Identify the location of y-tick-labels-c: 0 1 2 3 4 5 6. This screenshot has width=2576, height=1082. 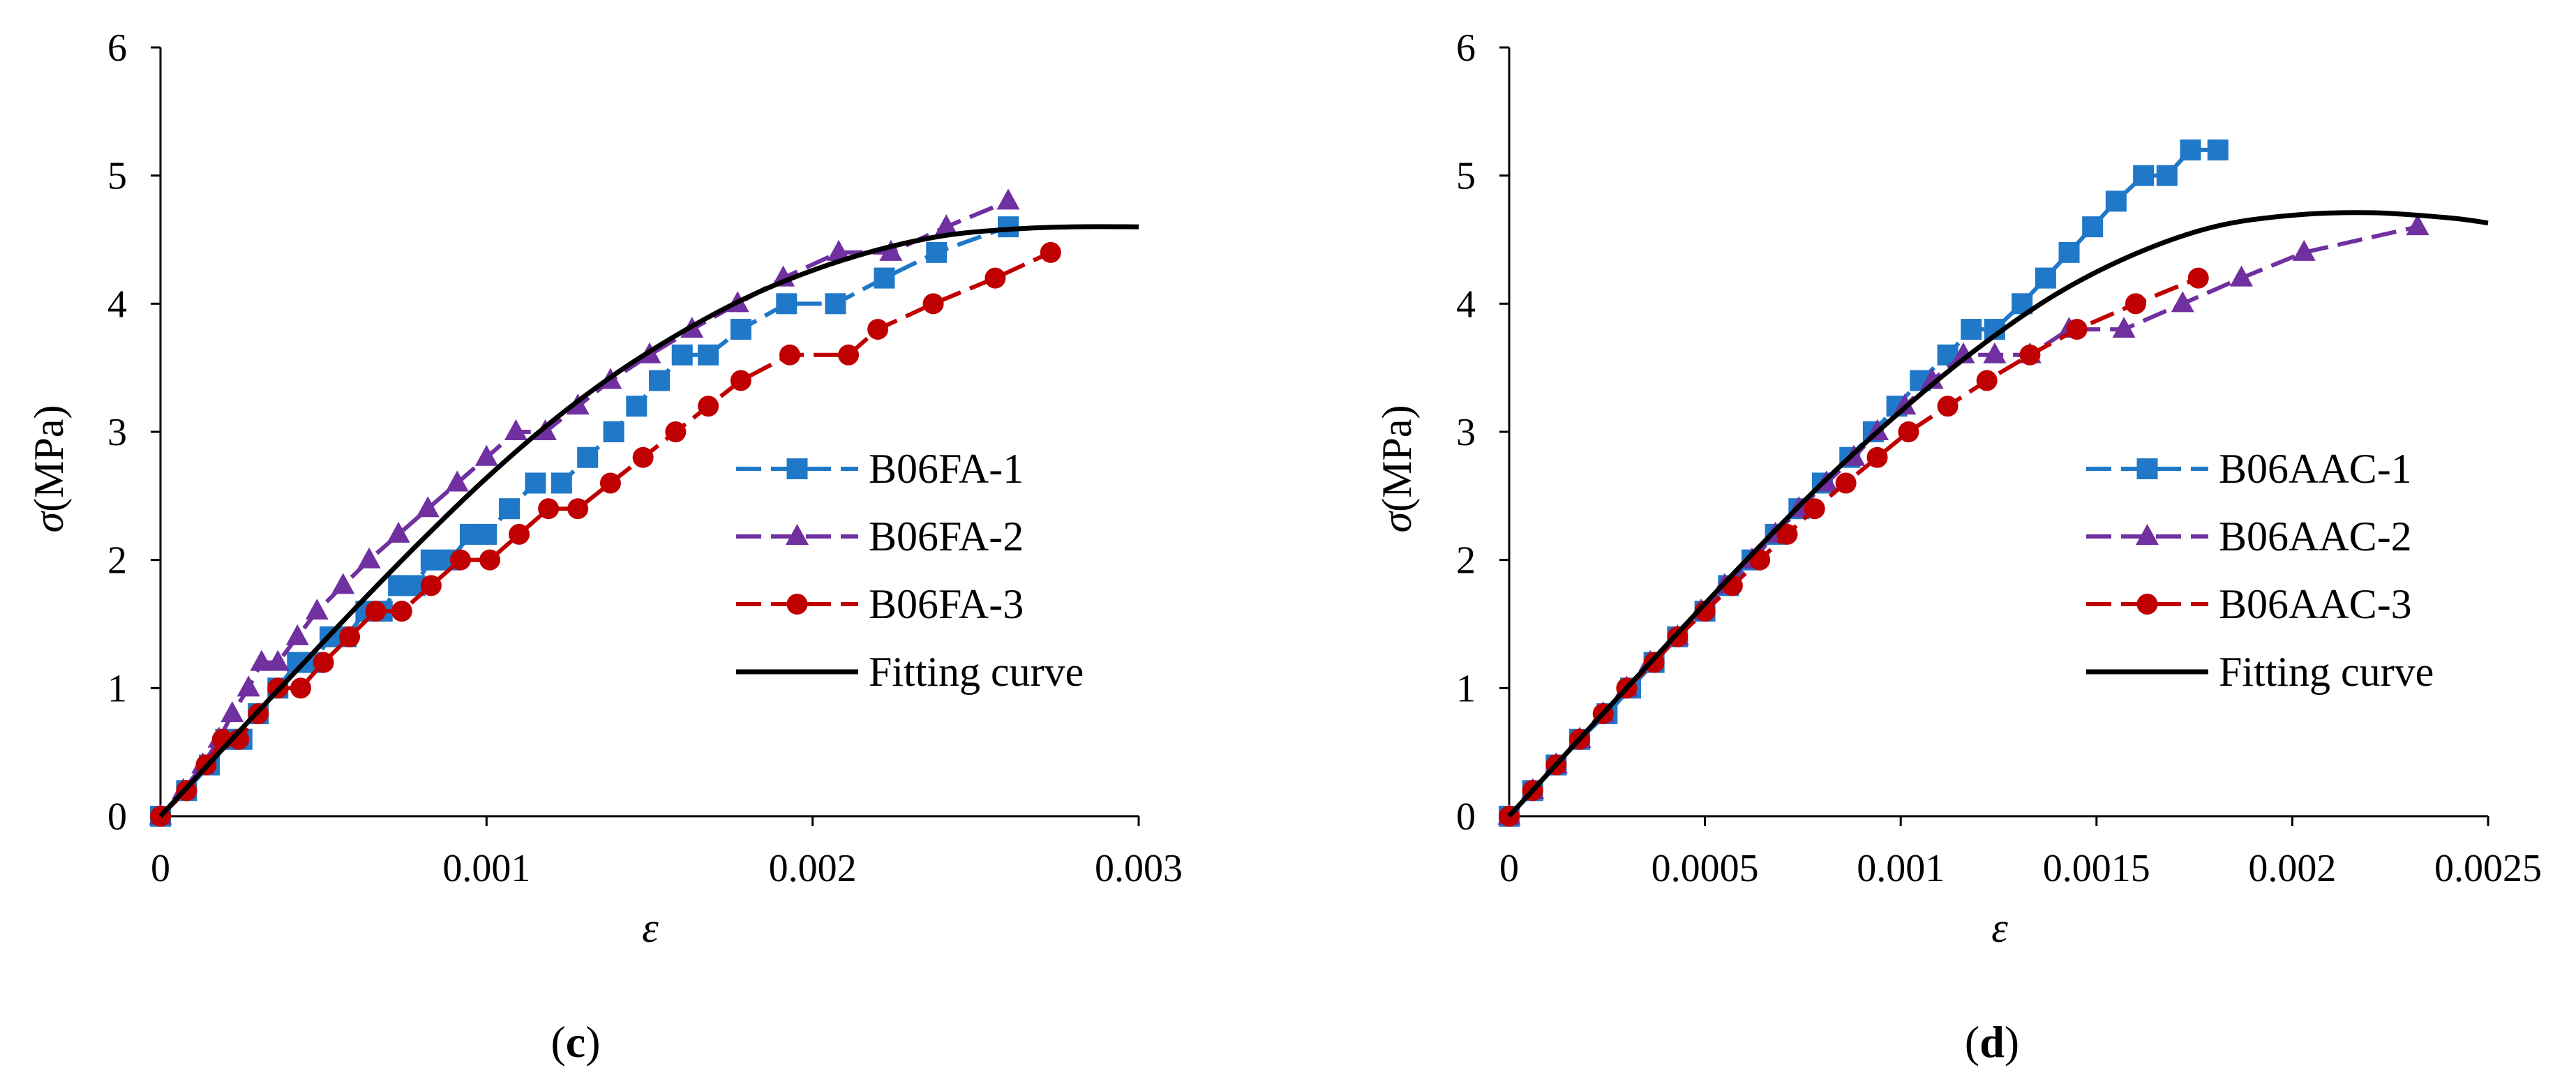
(117, 433).